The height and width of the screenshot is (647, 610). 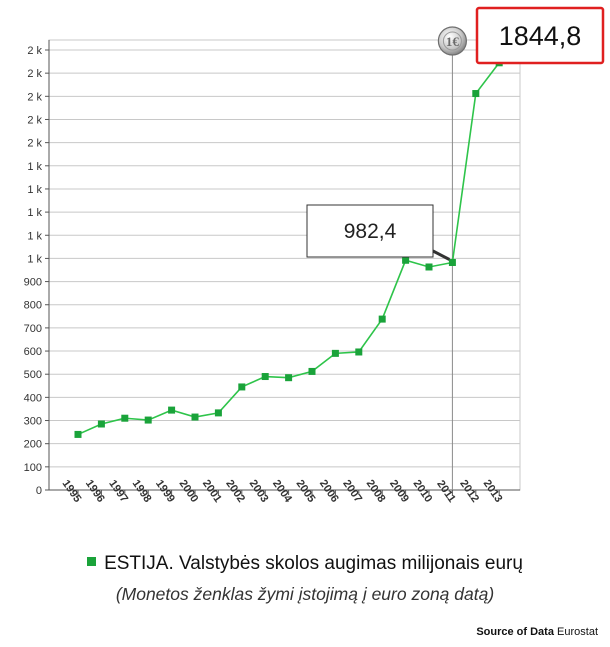 I want to click on x-tick-label: 2013, so click(x=493, y=491).